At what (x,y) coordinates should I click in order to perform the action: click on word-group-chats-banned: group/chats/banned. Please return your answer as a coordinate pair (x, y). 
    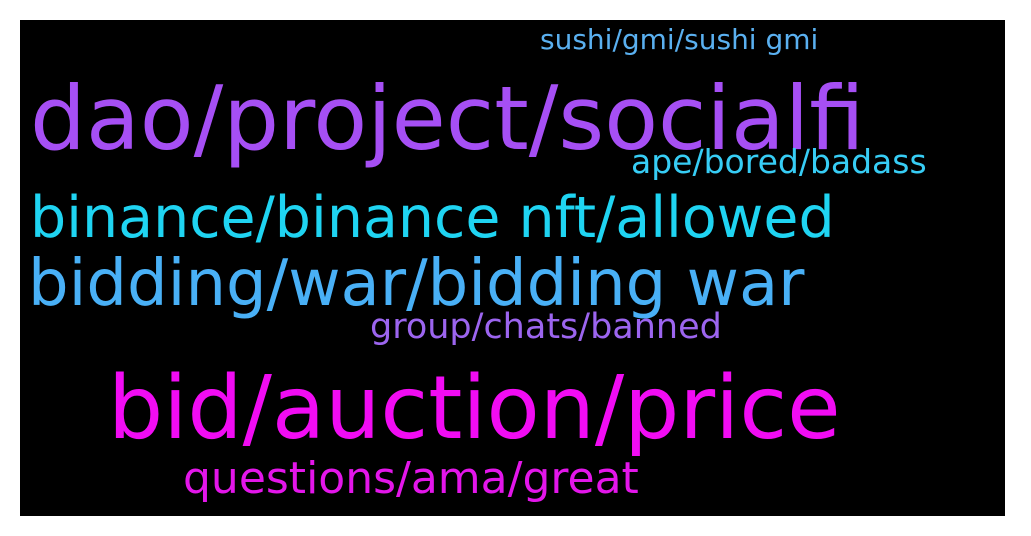
    Looking at the image, I should click on (546, 327).